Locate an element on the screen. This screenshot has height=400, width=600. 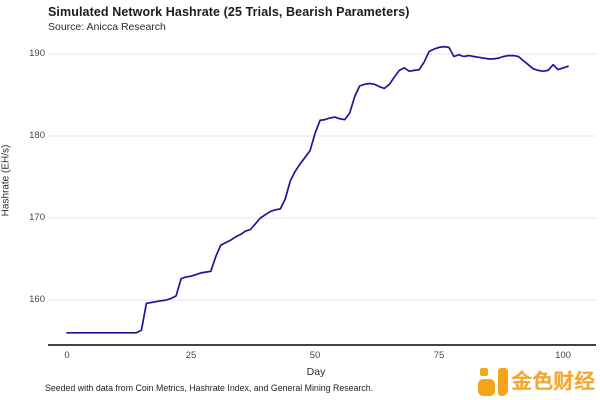
logo-bar is located at coordinates (503, 382).